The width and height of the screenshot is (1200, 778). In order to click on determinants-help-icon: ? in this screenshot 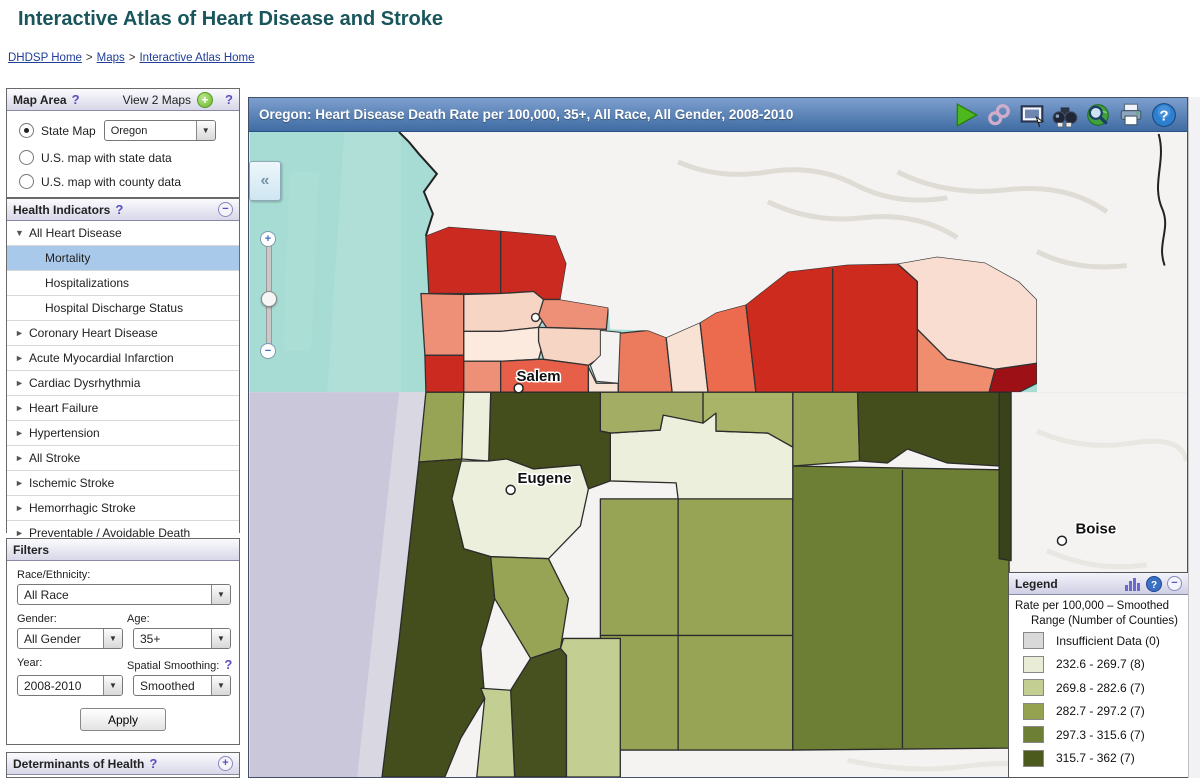, I will do `click(153, 763)`.